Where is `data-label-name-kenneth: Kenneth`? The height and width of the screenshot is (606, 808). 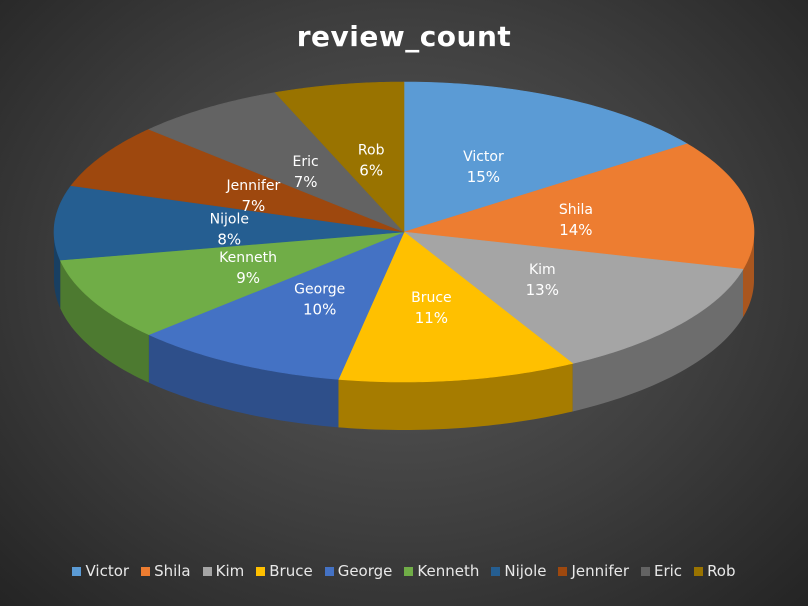
data-label-name-kenneth: Kenneth is located at coordinates (248, 258).